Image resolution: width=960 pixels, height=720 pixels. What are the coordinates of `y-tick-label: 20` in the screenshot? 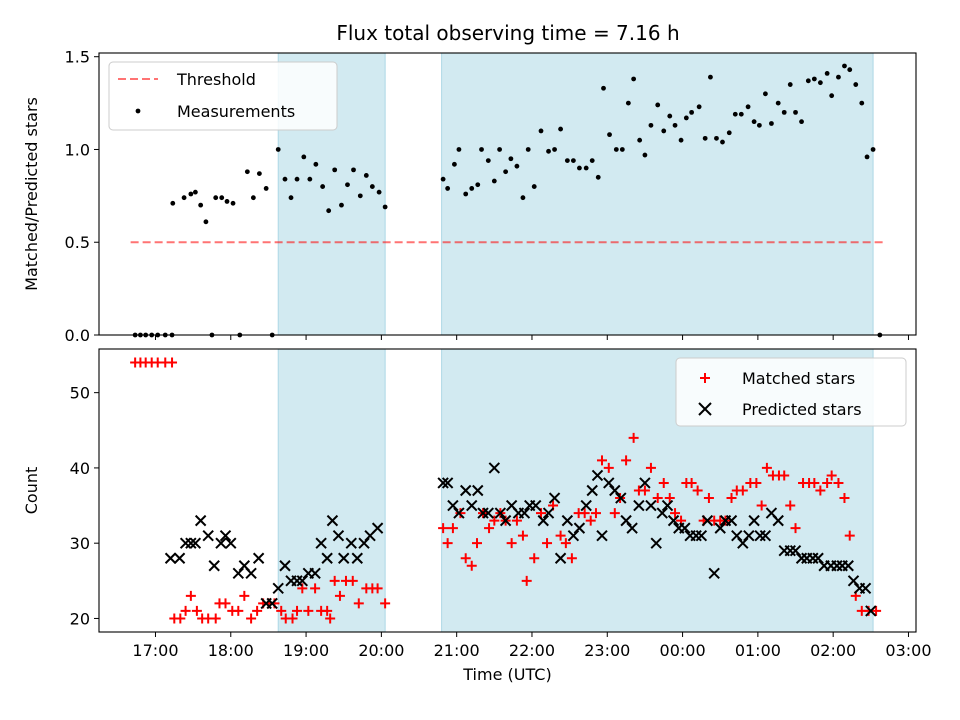 It's located at (80, 618).